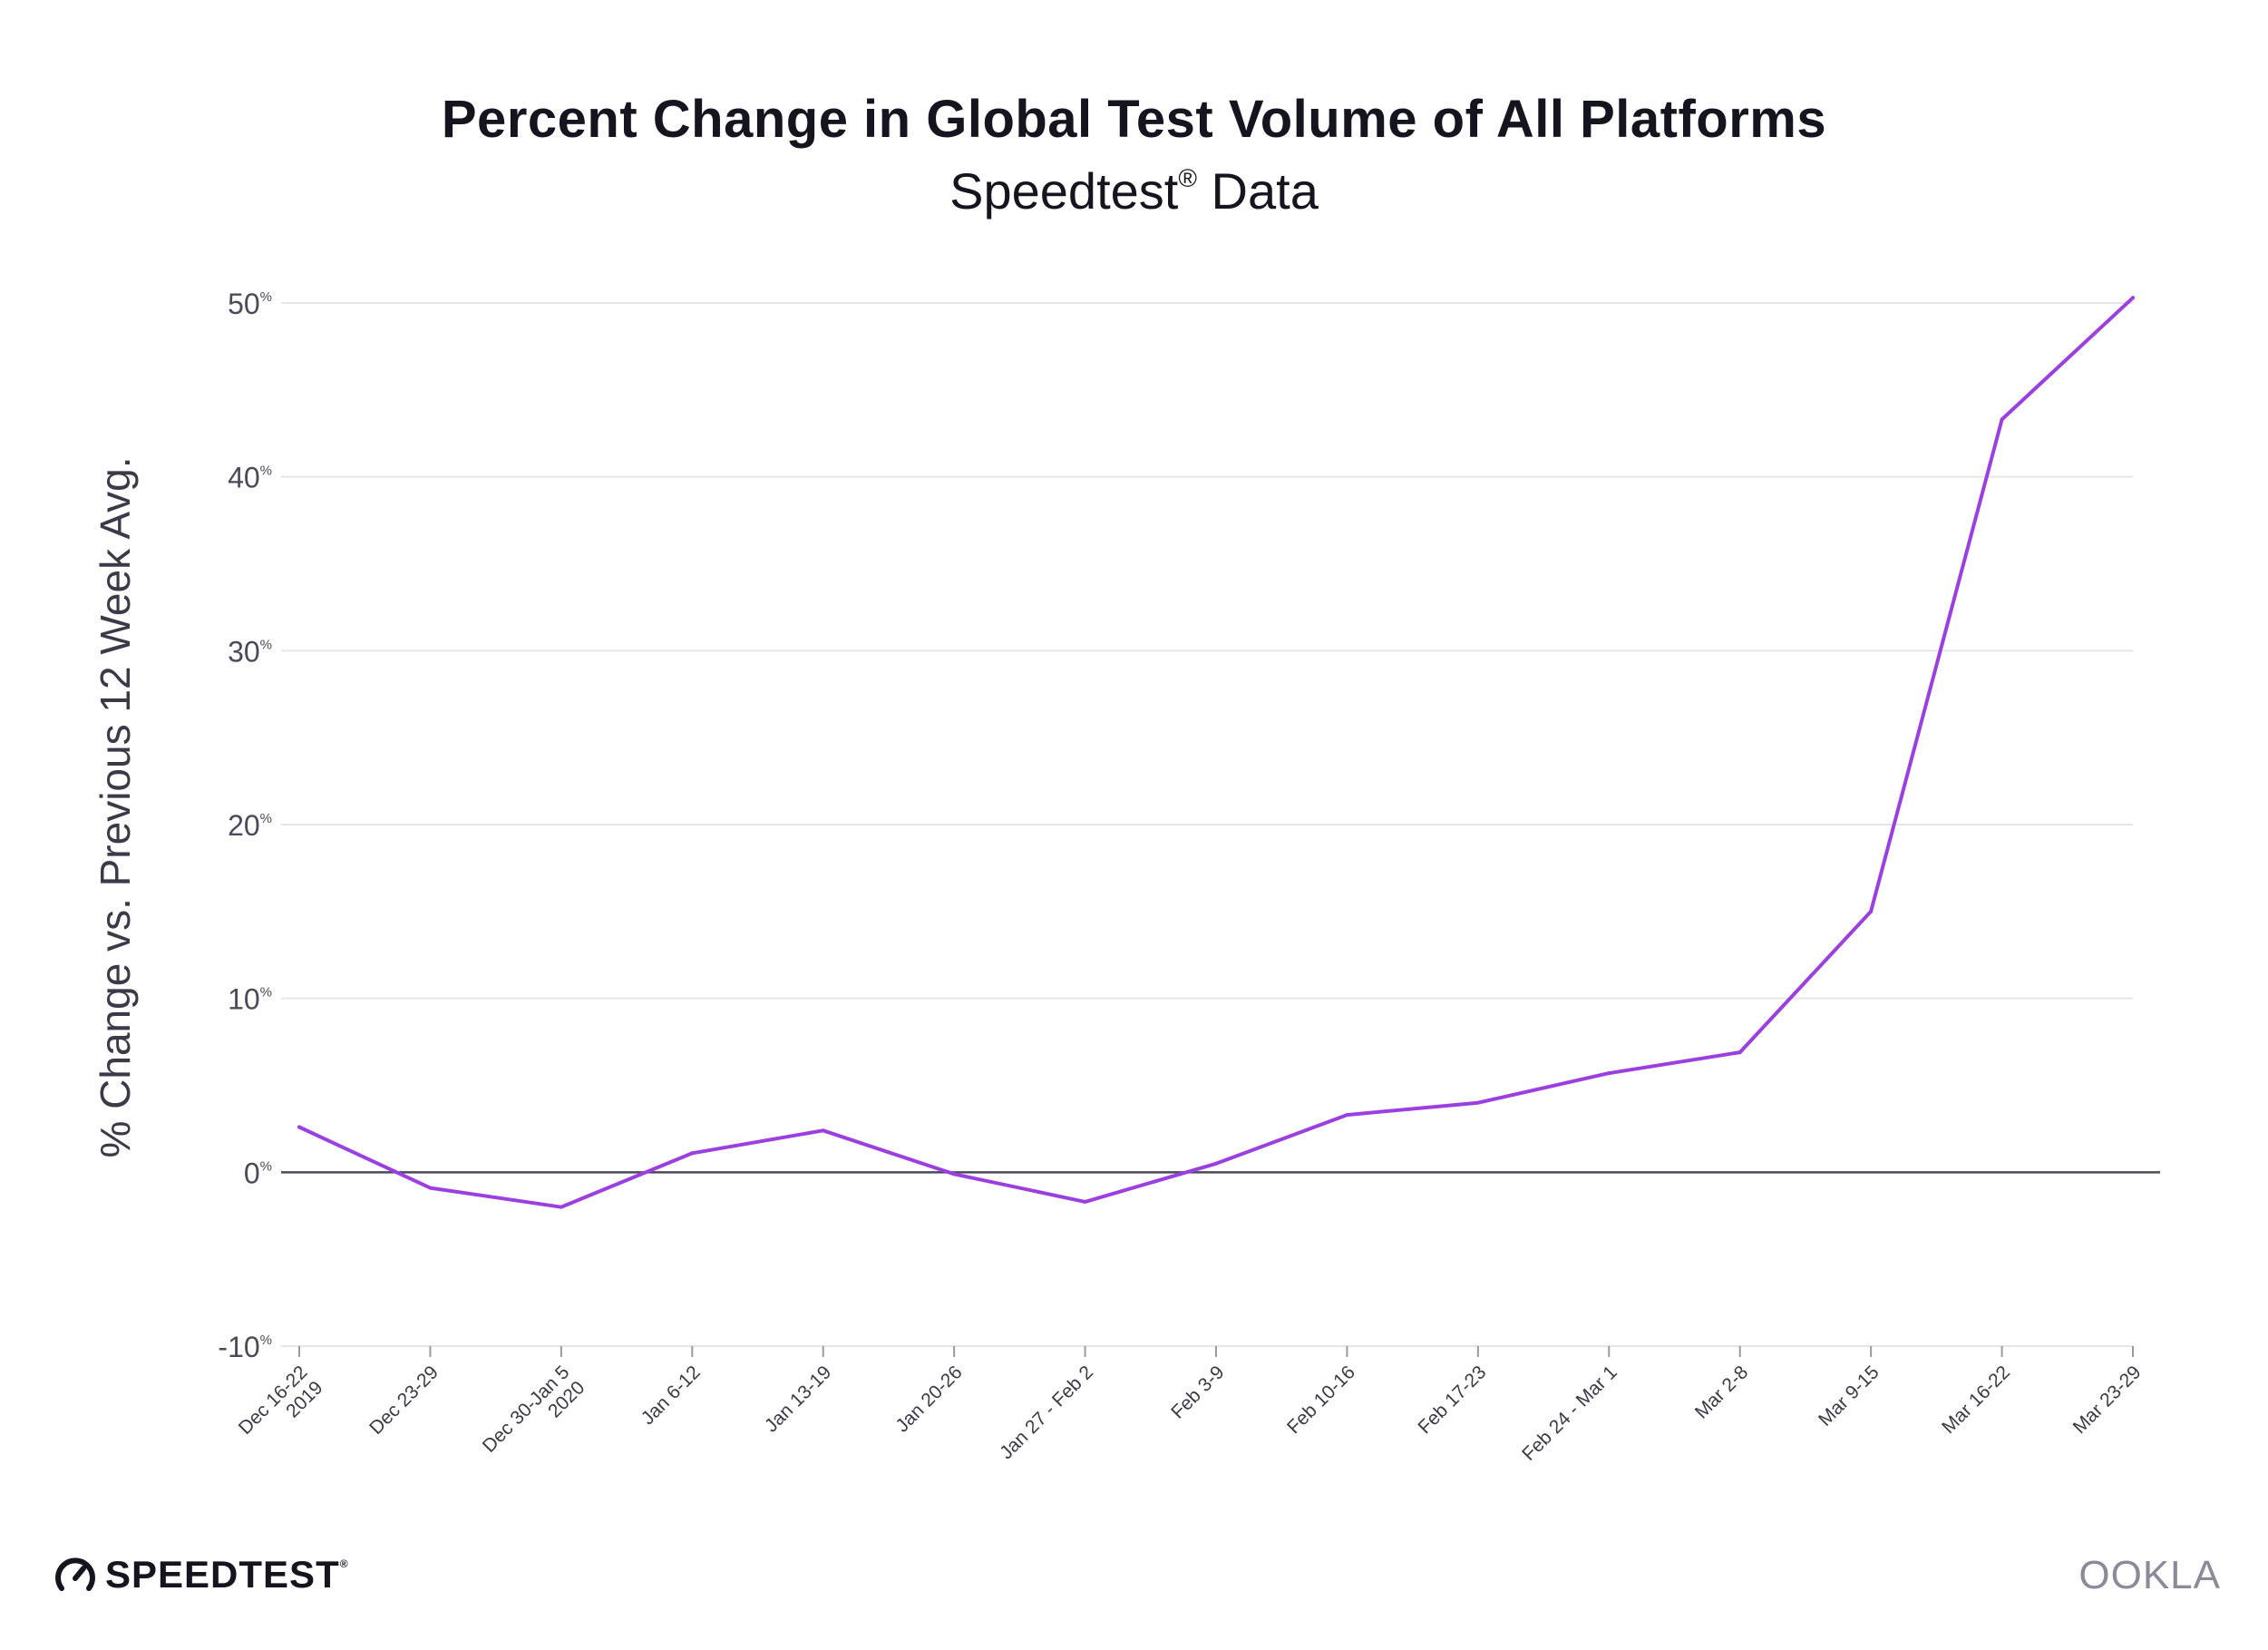  I want to click on subtitle-registered-mark: ®, so click(1187, 178).